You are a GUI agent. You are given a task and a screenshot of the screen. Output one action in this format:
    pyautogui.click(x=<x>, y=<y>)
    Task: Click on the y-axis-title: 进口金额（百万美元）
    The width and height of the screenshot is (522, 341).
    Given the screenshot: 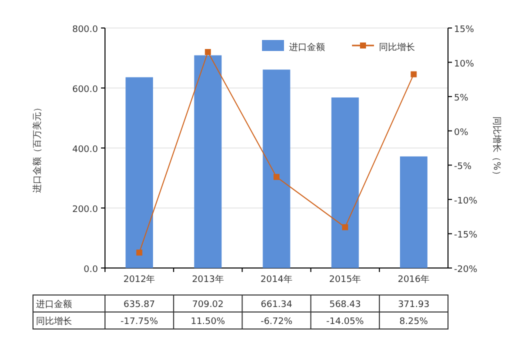 What is the action you would take?
    pyautogui.click(x=37, y=148)
    